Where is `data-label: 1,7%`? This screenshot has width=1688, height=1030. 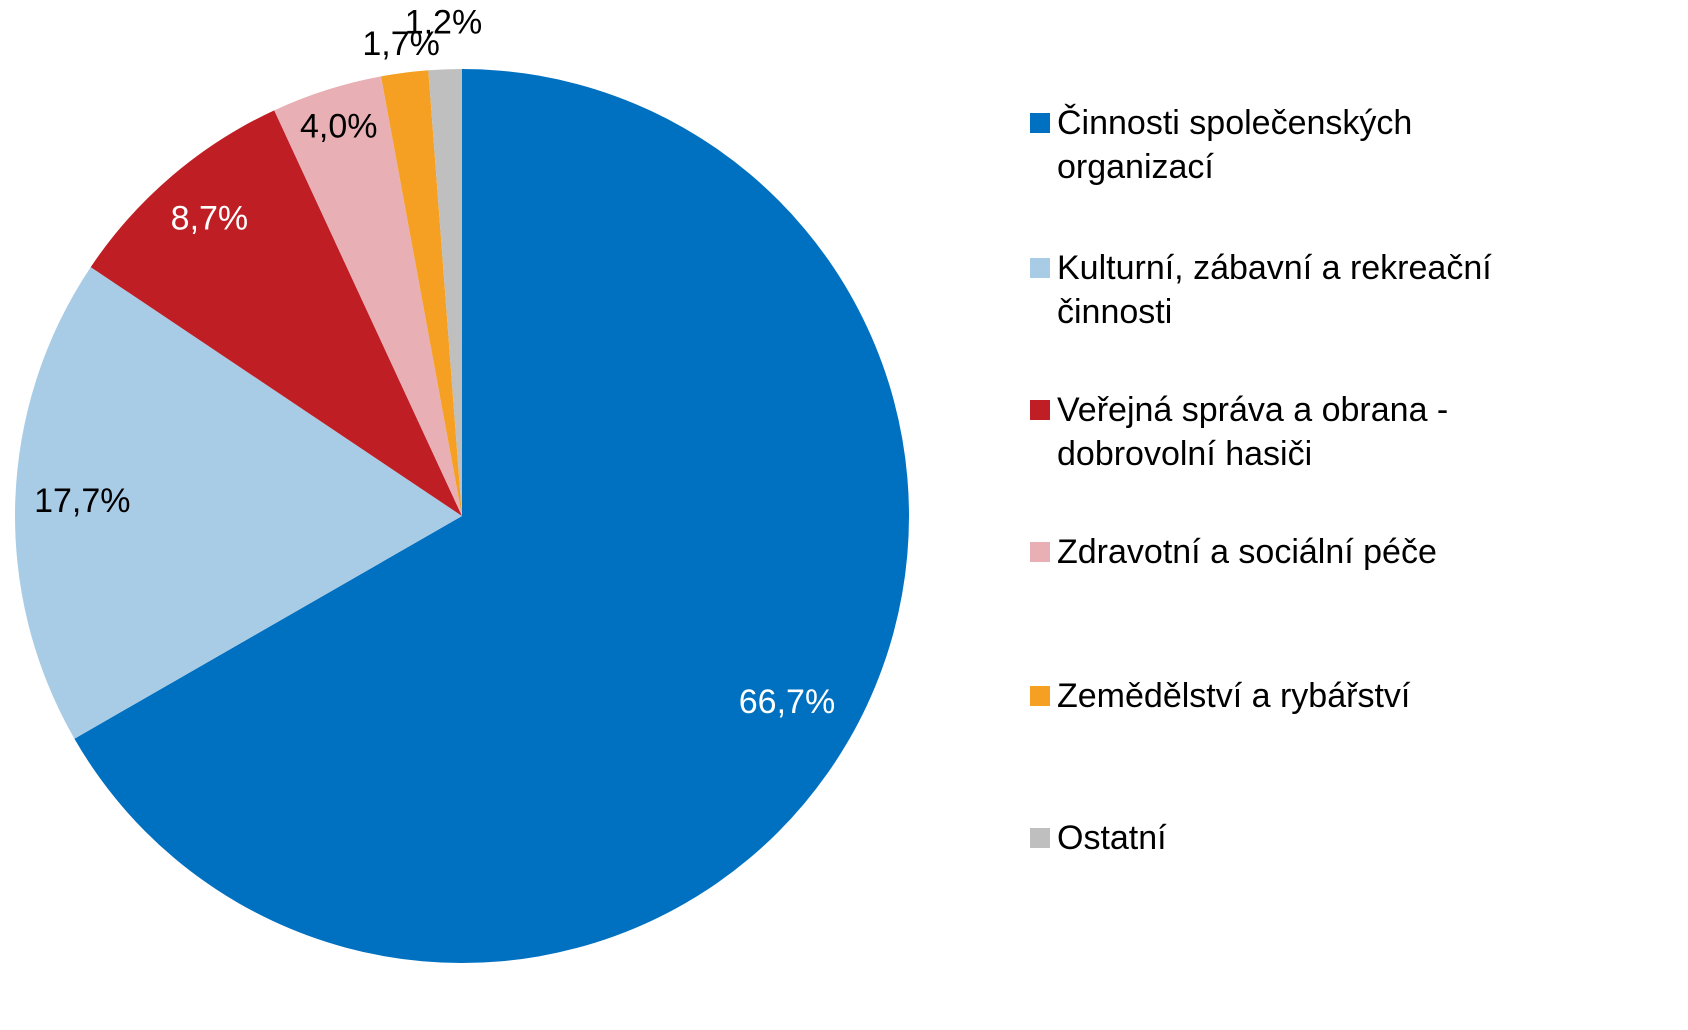
data-label: 1,7% is located at coordinates (401, 44).